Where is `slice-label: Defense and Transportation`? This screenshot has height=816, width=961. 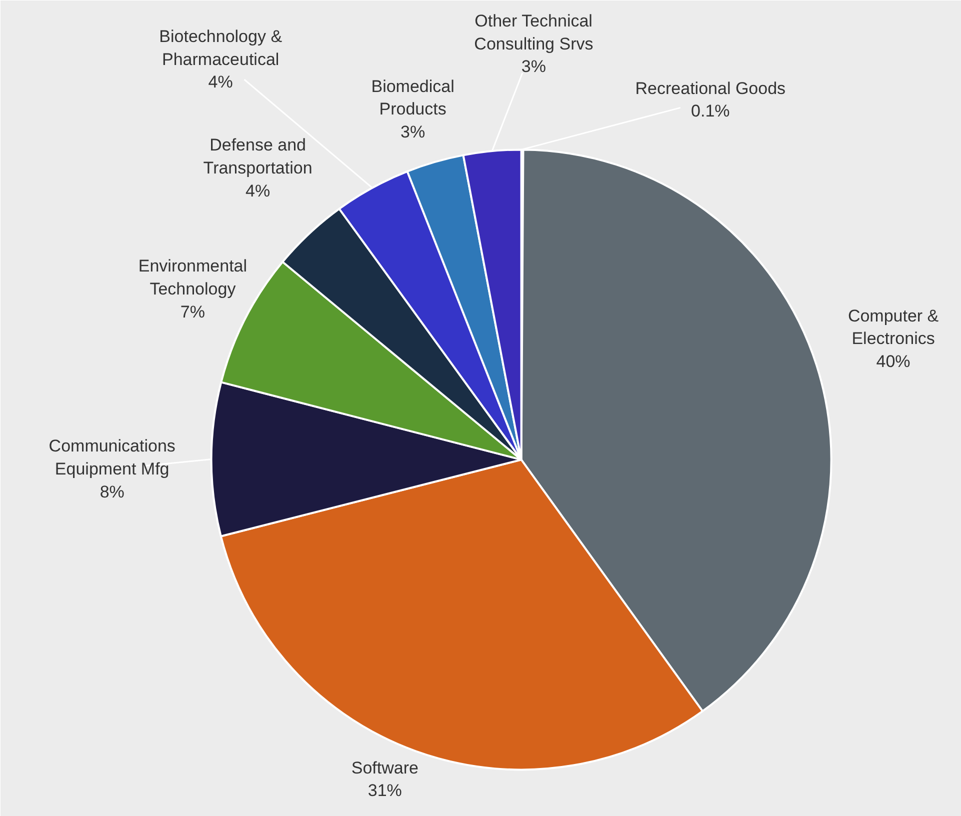
slice-label: Defense and Transportation is located at coordinates (257, 157).